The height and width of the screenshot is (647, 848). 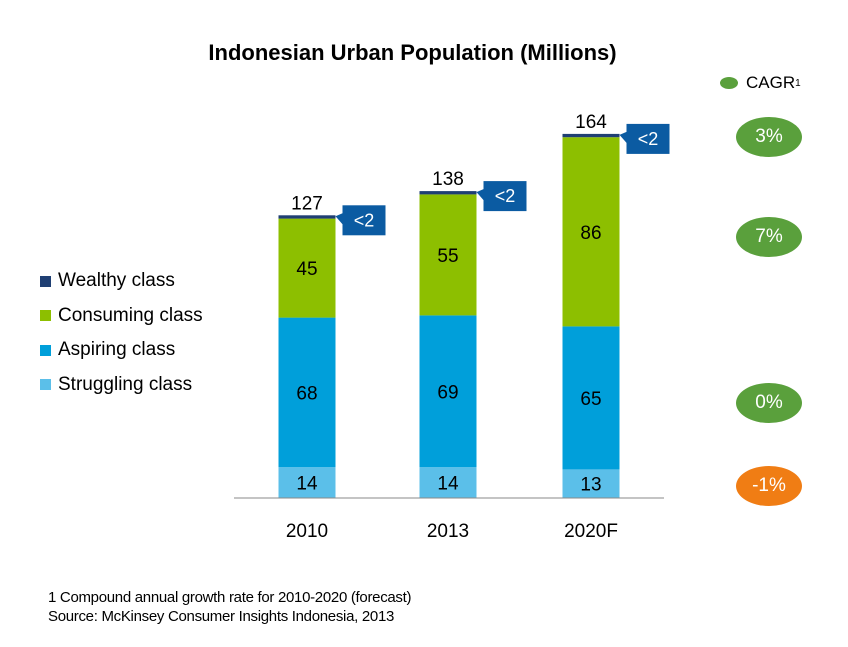 What do you see at coordinates (769, 486) in the screenshot?
I see `cagr-badge-struggling: -1%` at bounding box center [769, 486].